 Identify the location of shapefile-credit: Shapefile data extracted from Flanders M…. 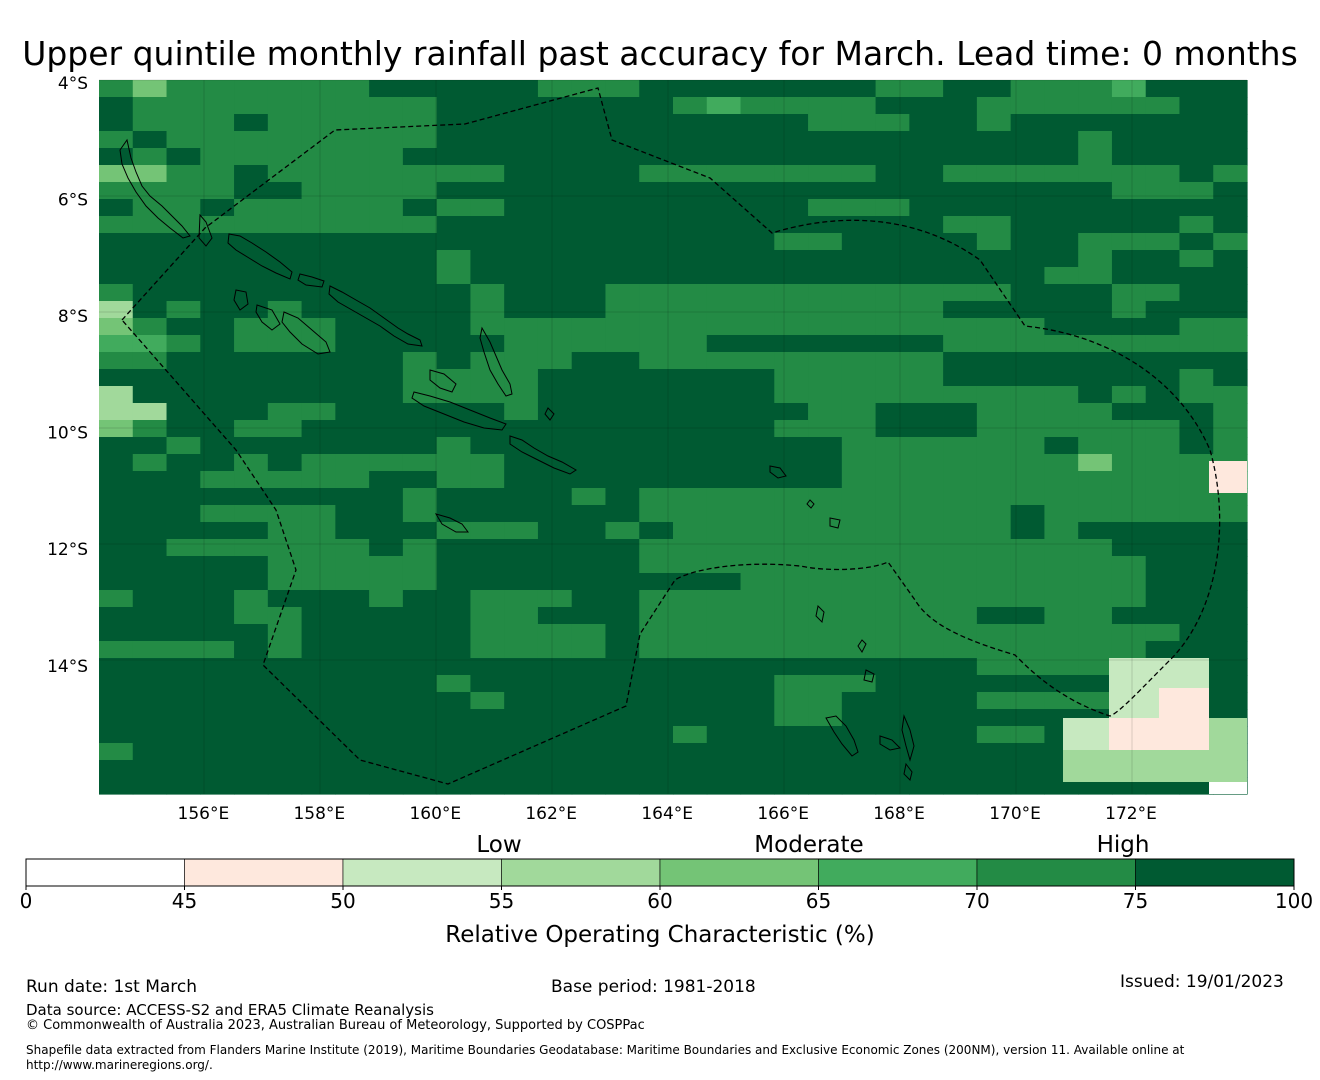
(605, 1058).